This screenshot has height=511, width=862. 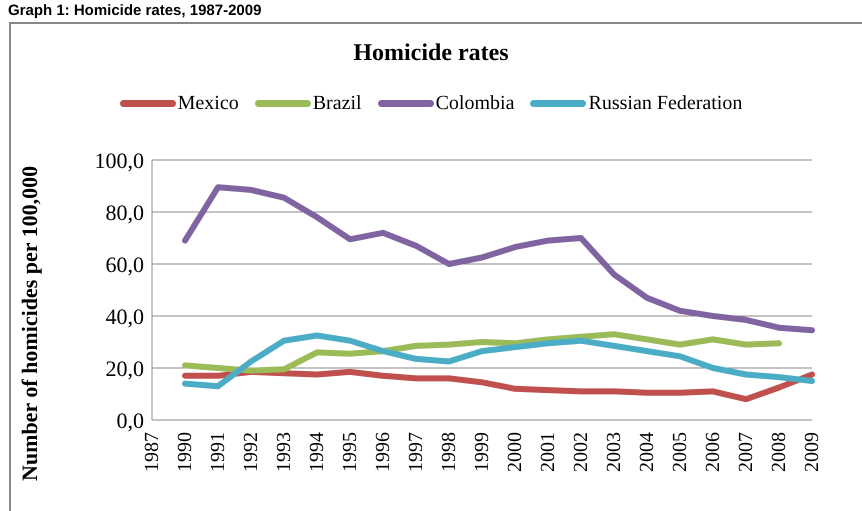 I want to click on y-tick-label: 20,0, so click(x=125, y=368).